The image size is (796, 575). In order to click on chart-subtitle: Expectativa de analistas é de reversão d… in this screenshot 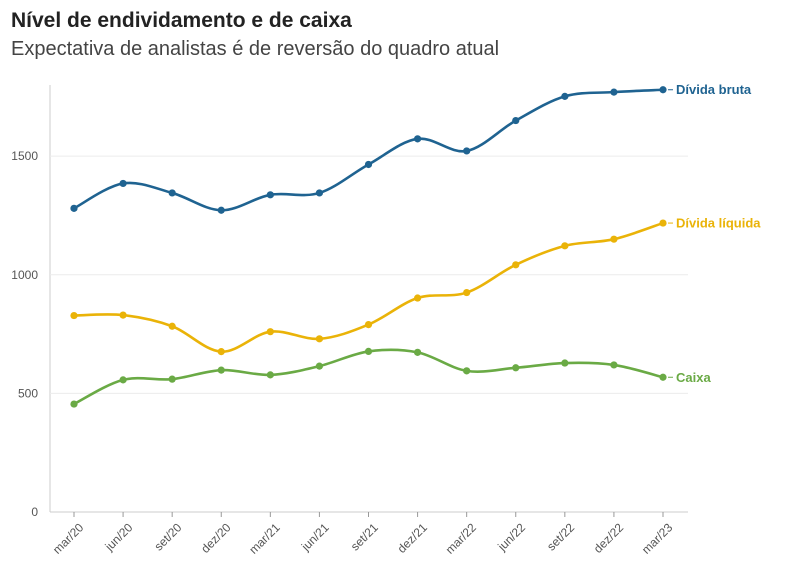, I will do `click(255, 49)`.